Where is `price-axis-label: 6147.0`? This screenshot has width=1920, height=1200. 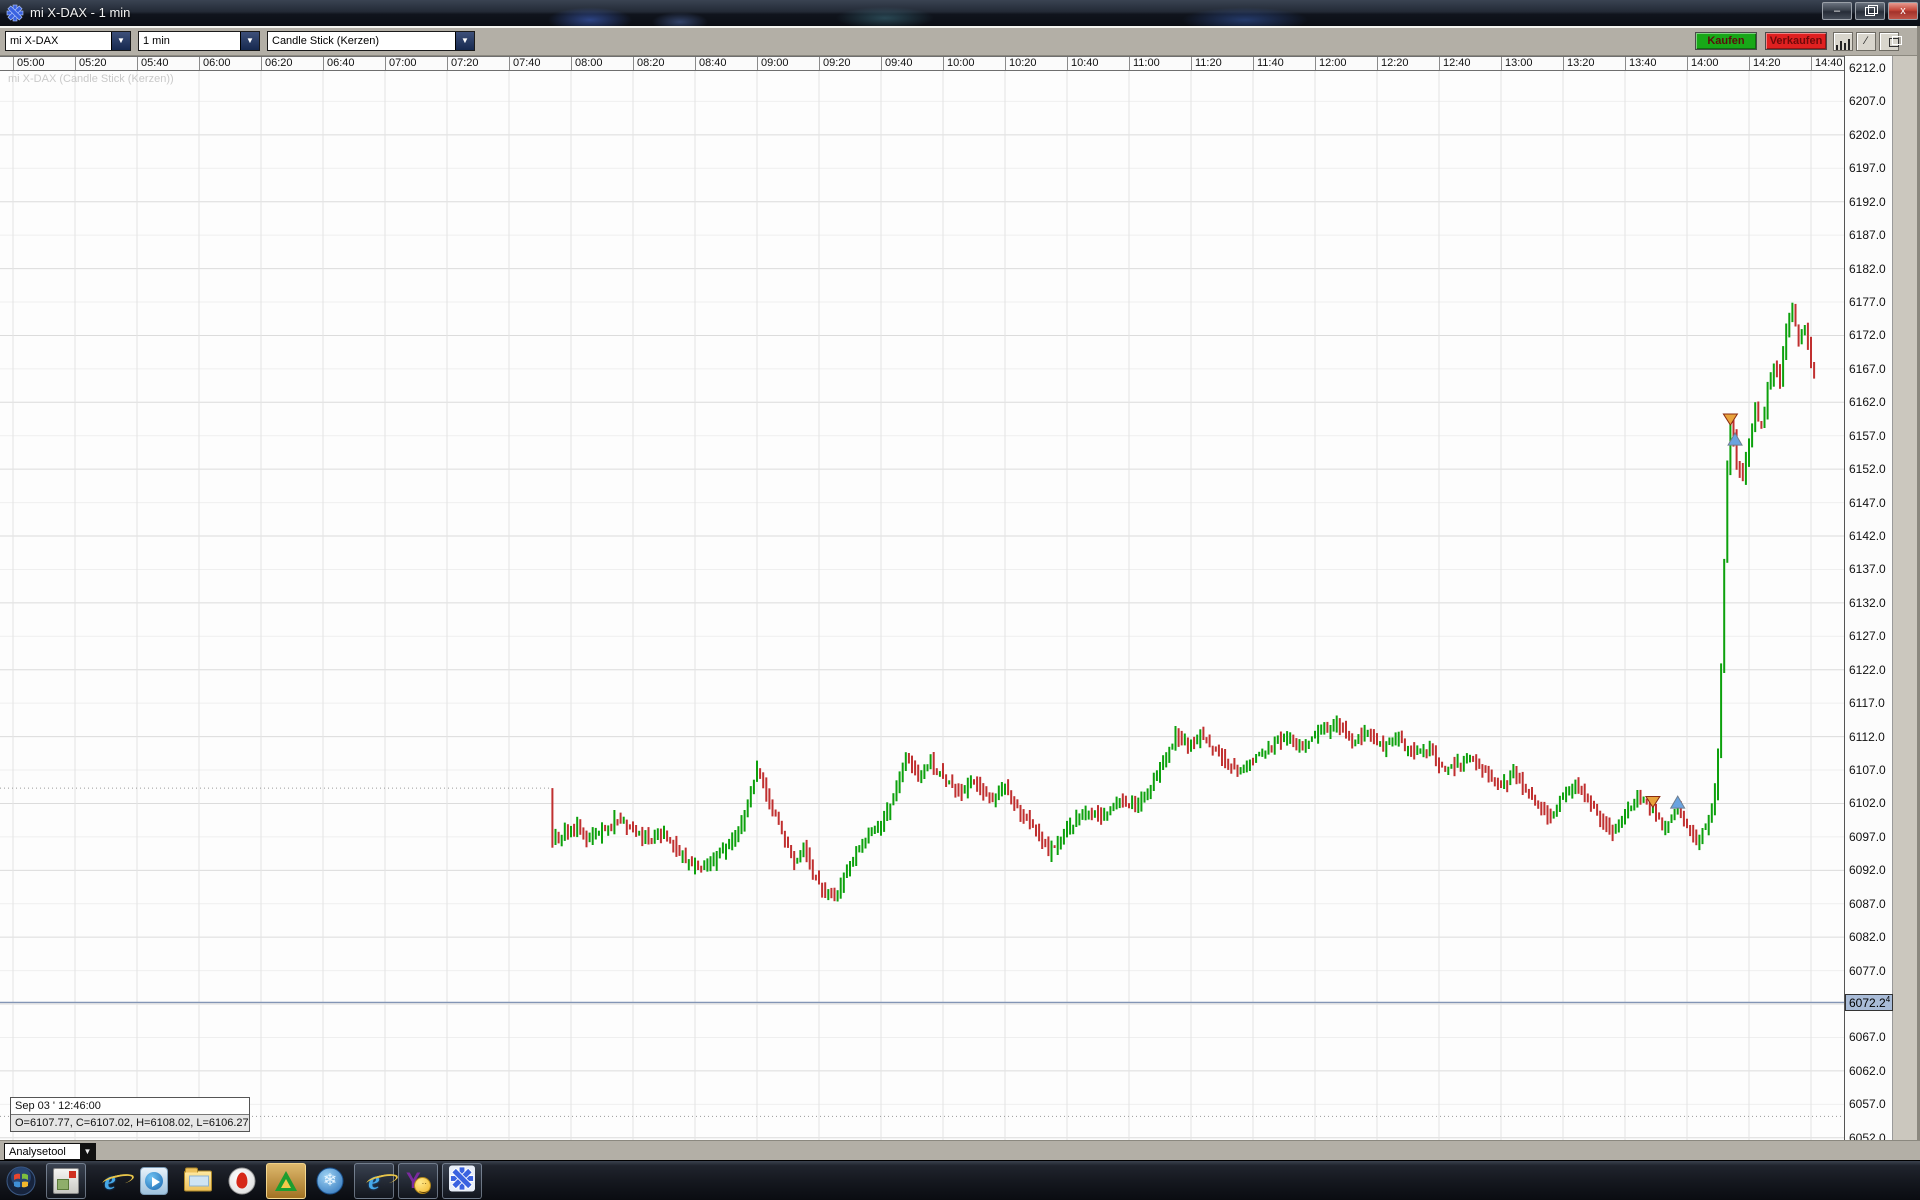 price-axis-label: 6147.0 is located at coordinates (1867, 502).